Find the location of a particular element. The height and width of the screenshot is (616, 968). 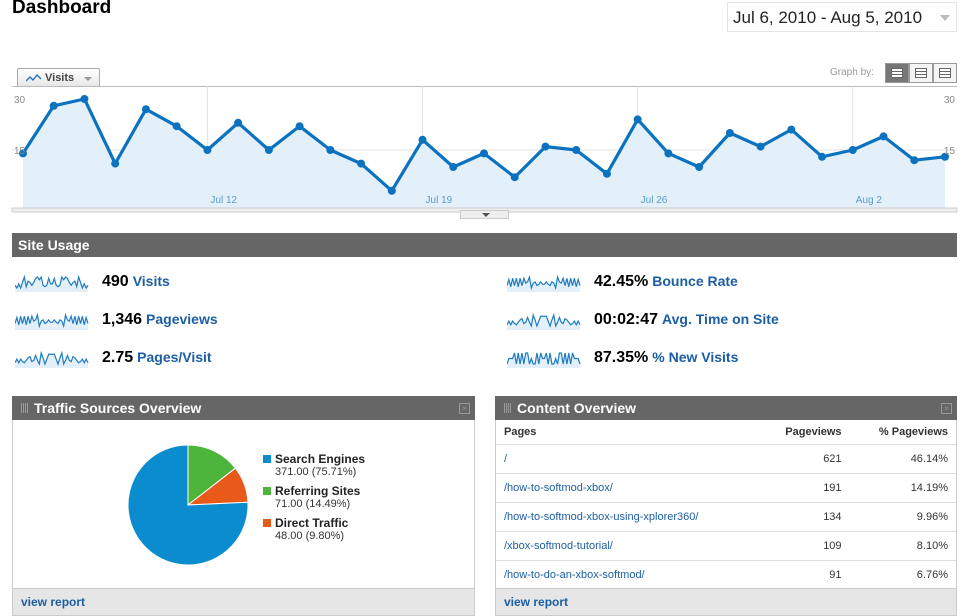

chart-collapse-handle is located at coordinates (484, 214).